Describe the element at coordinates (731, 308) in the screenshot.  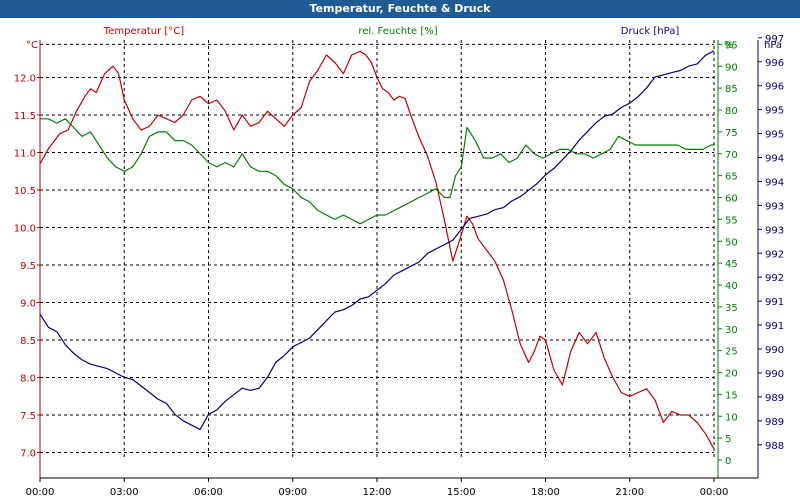
I see `humidity-tick-label: 35` at that location.